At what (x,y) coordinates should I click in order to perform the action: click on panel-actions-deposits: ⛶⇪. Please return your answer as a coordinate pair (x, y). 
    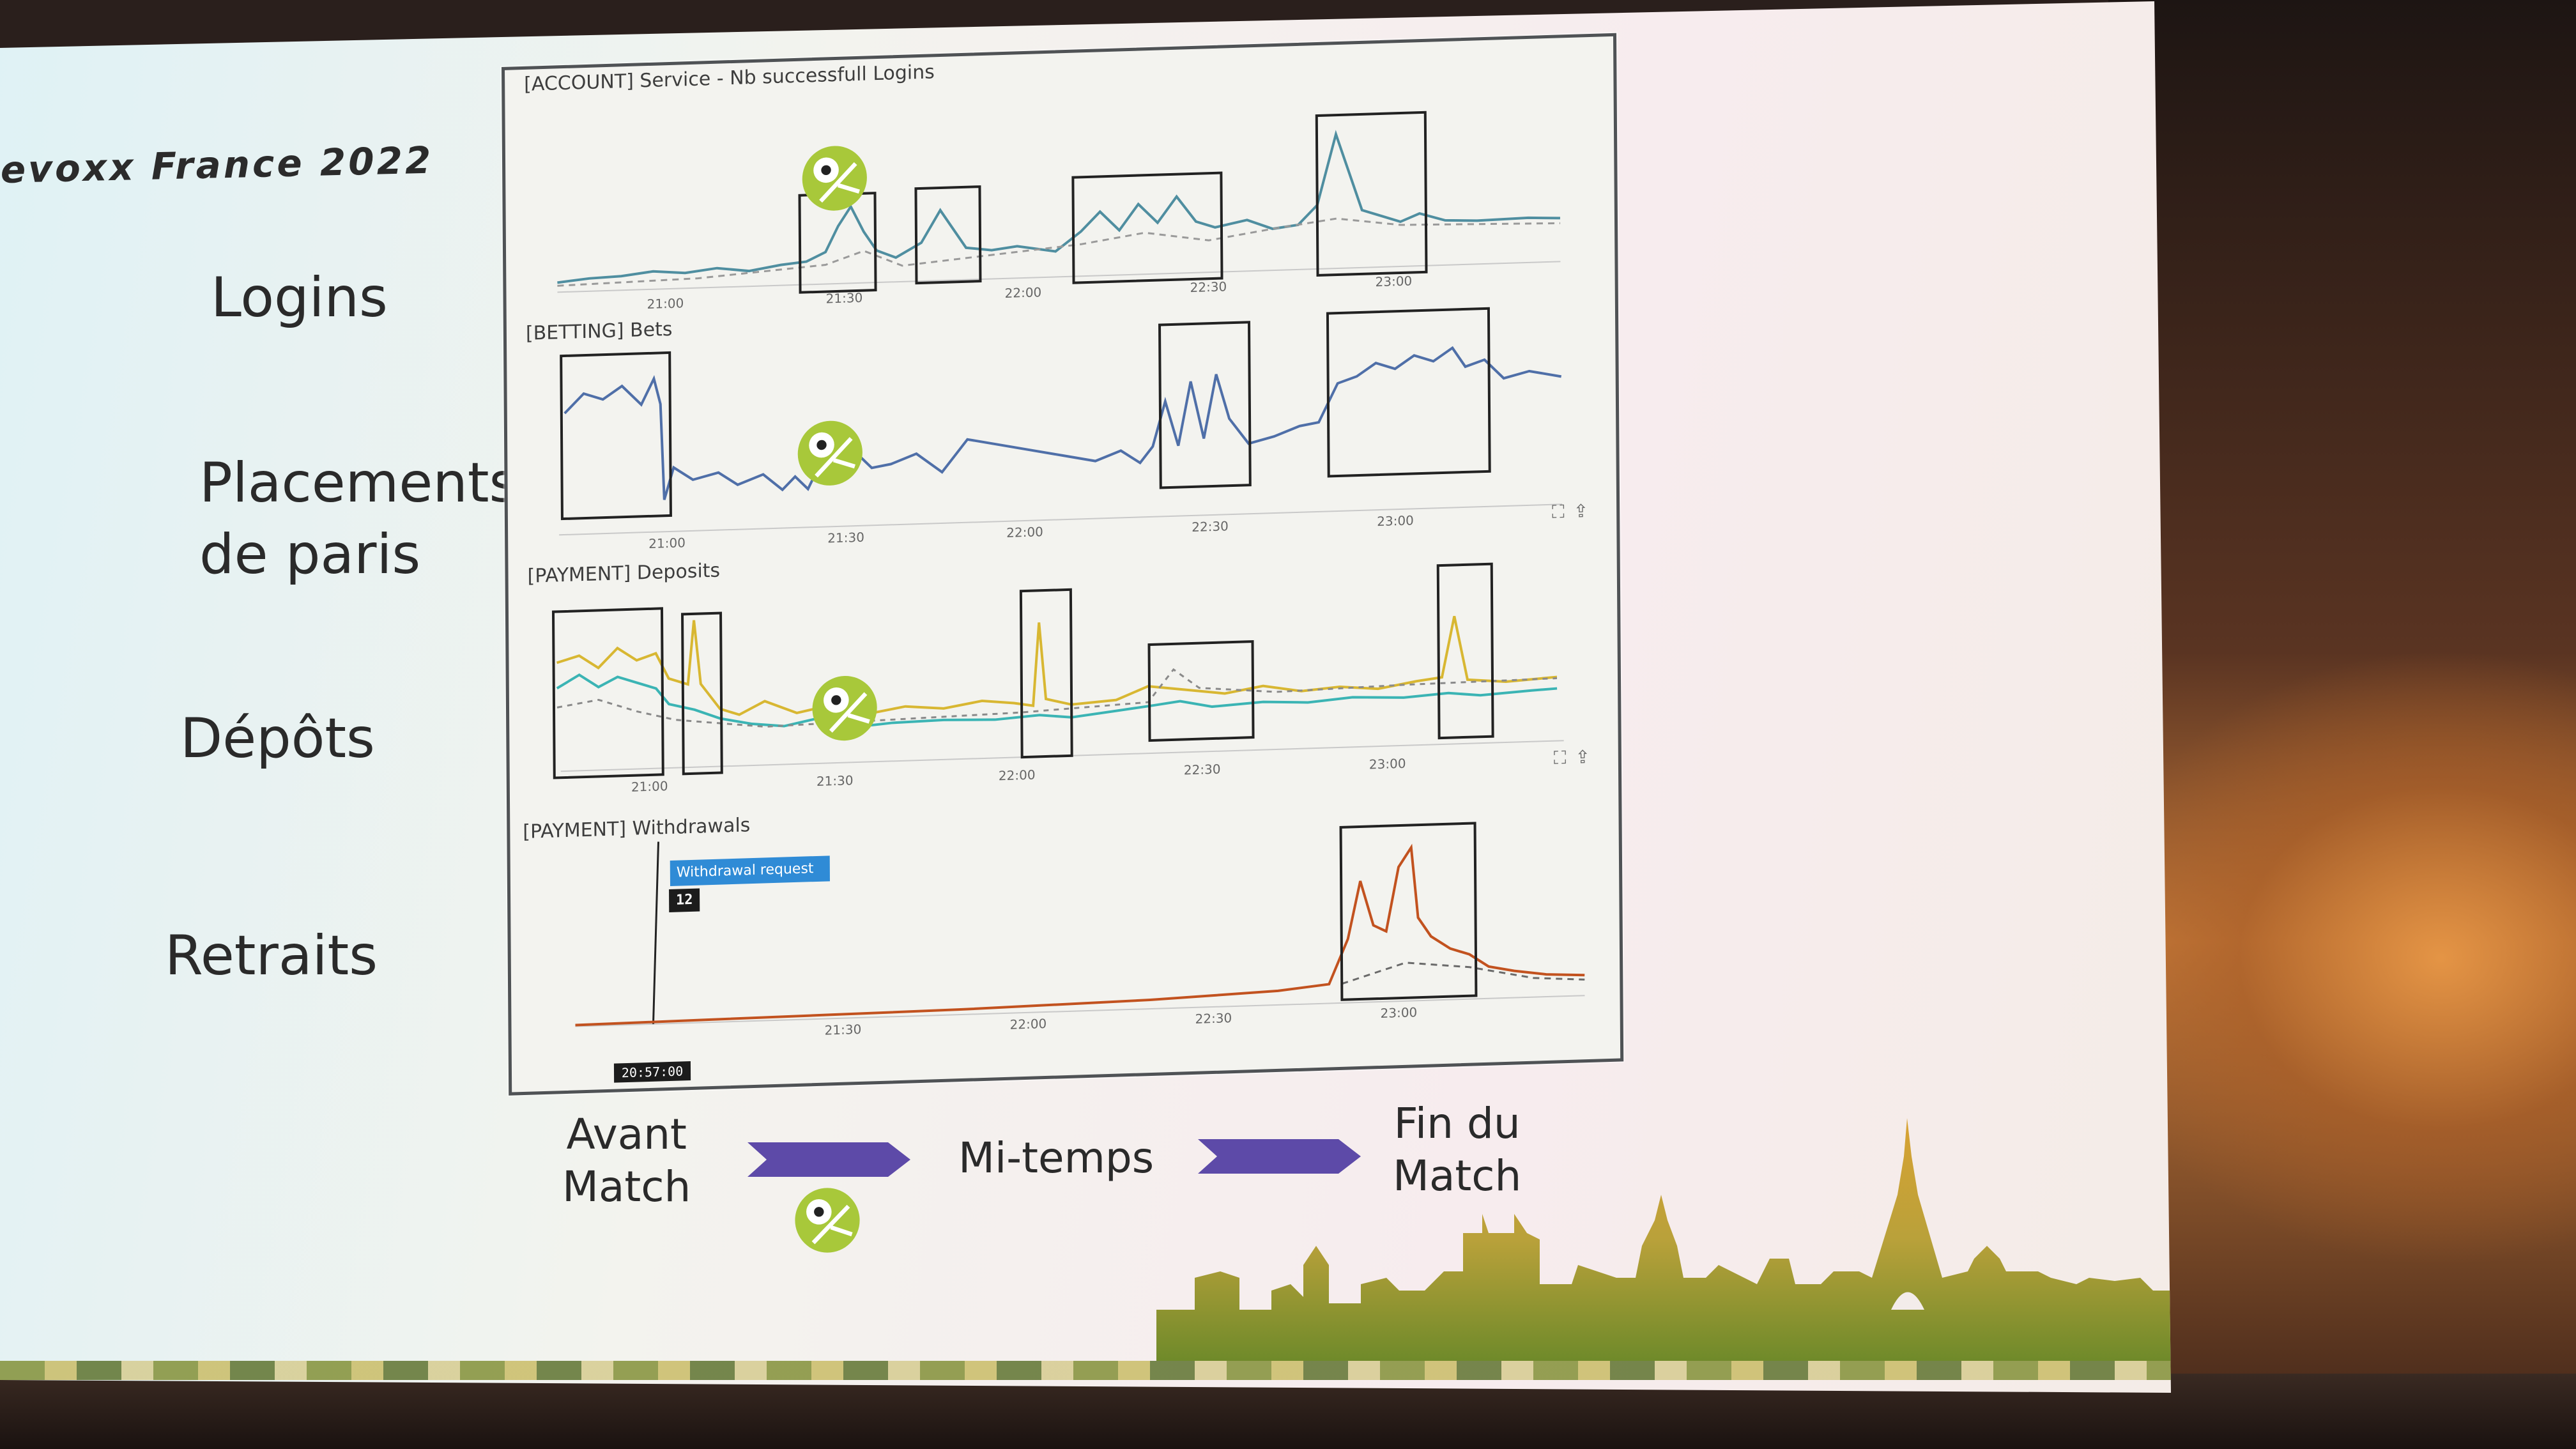
    Looking at the image, I should click on (1576, 757).